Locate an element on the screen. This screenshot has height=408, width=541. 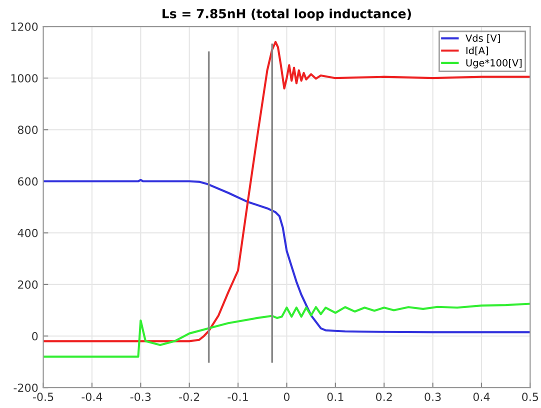
y-tick-label: 600 is located at coordinates (28, 181).